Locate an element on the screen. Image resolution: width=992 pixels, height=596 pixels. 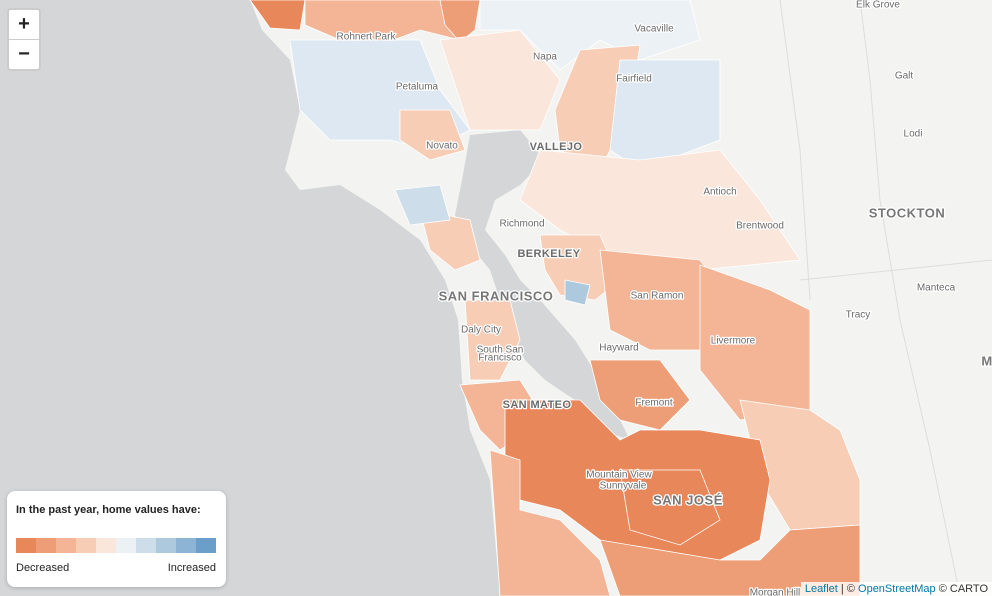
place-label: Novato is located at coordinates (442, 146).